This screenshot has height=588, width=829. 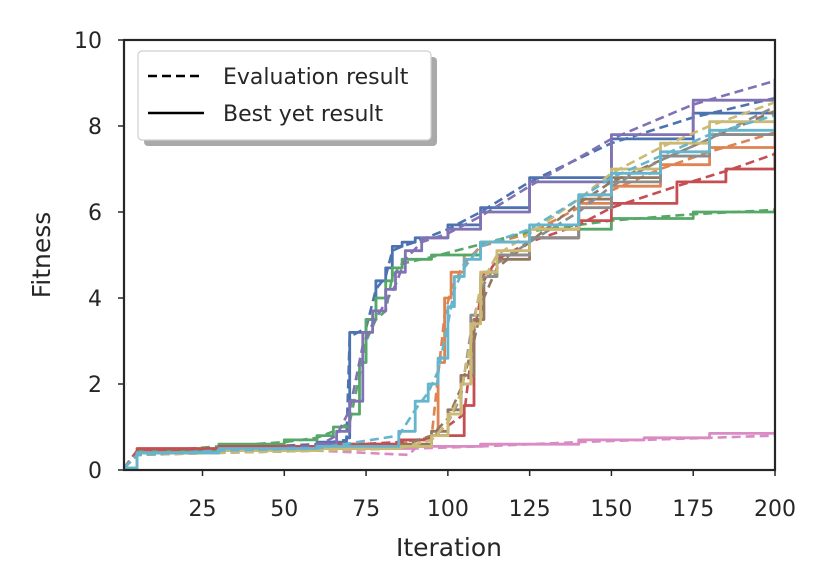 What do you see at coordinates (611, 509) in the screenshot?
I see `x-tick-label: 150` at bounding box center [611, 509].